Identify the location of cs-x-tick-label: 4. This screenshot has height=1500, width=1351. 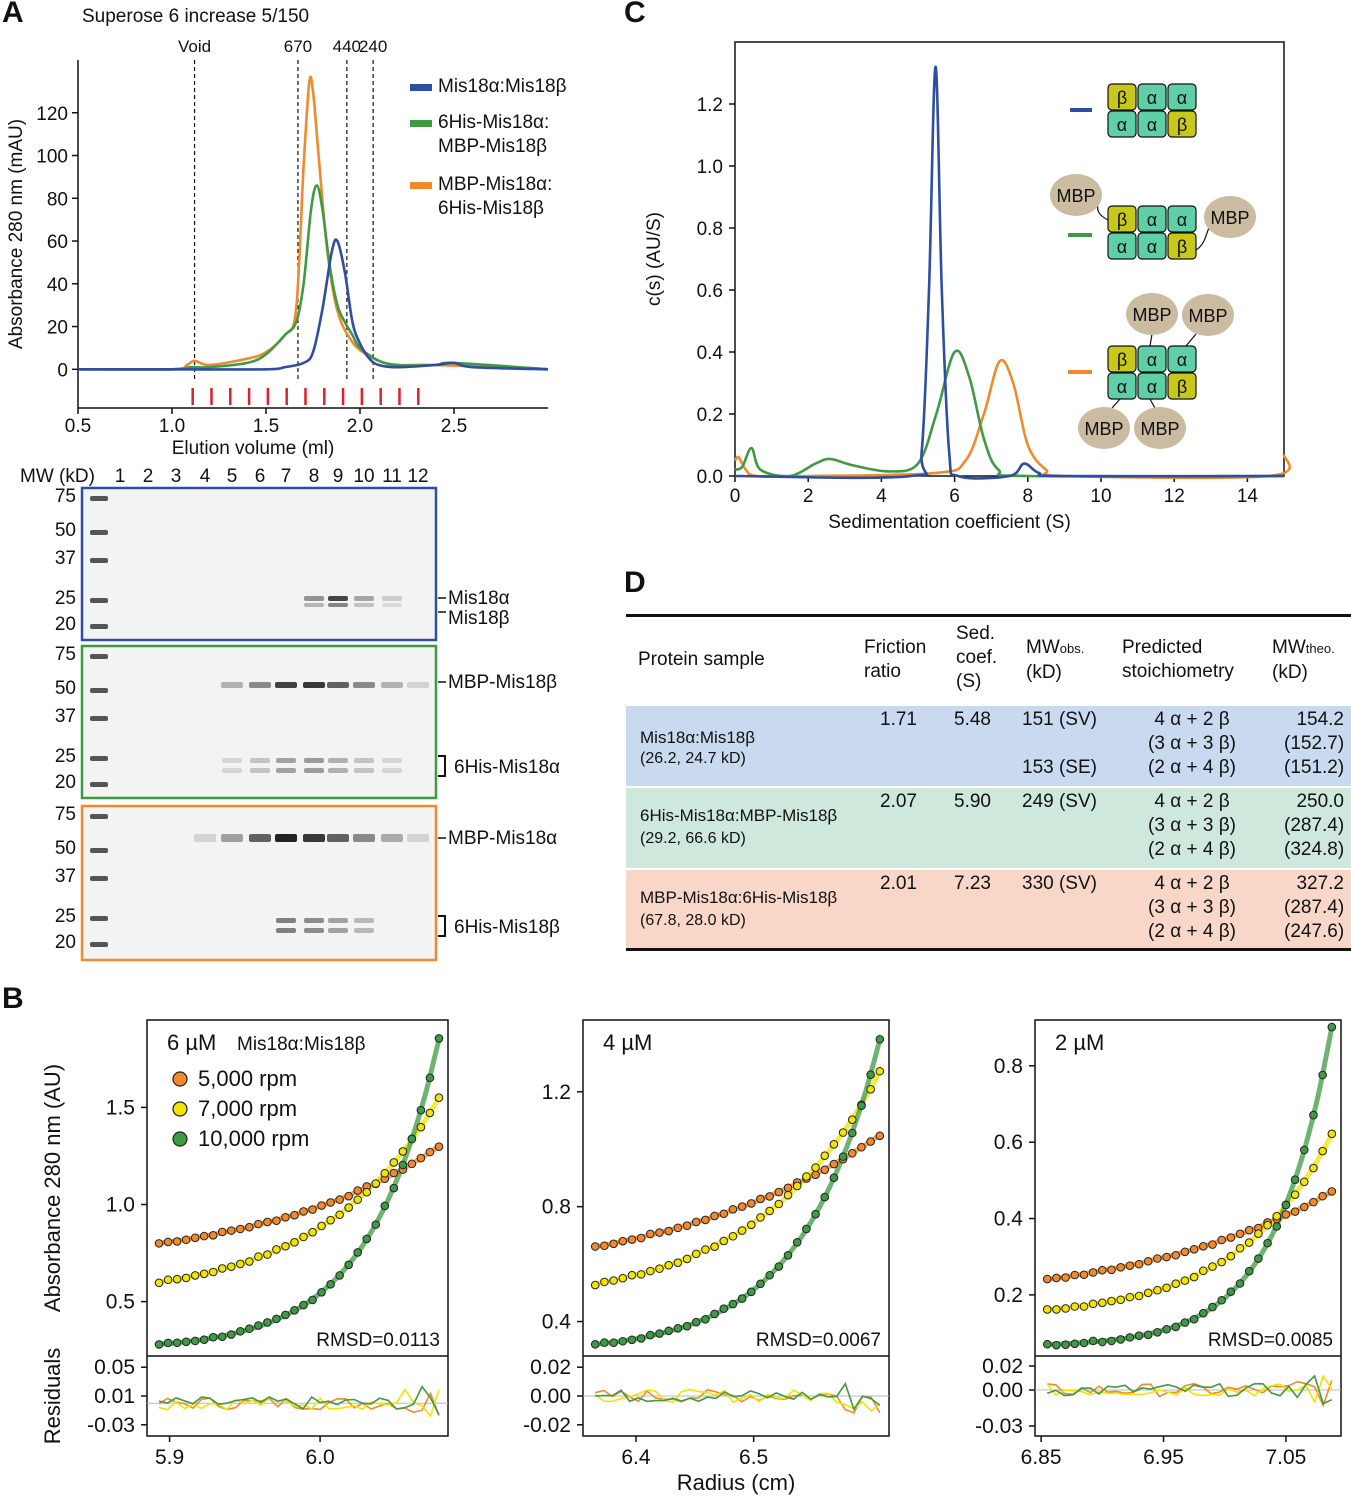
(881, 496).